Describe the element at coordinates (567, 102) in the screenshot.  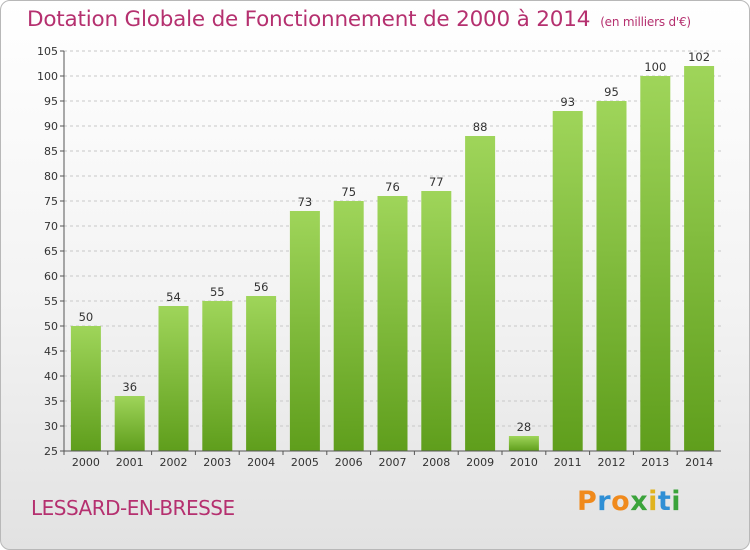
I see `data-label-2011: 93` at that location.